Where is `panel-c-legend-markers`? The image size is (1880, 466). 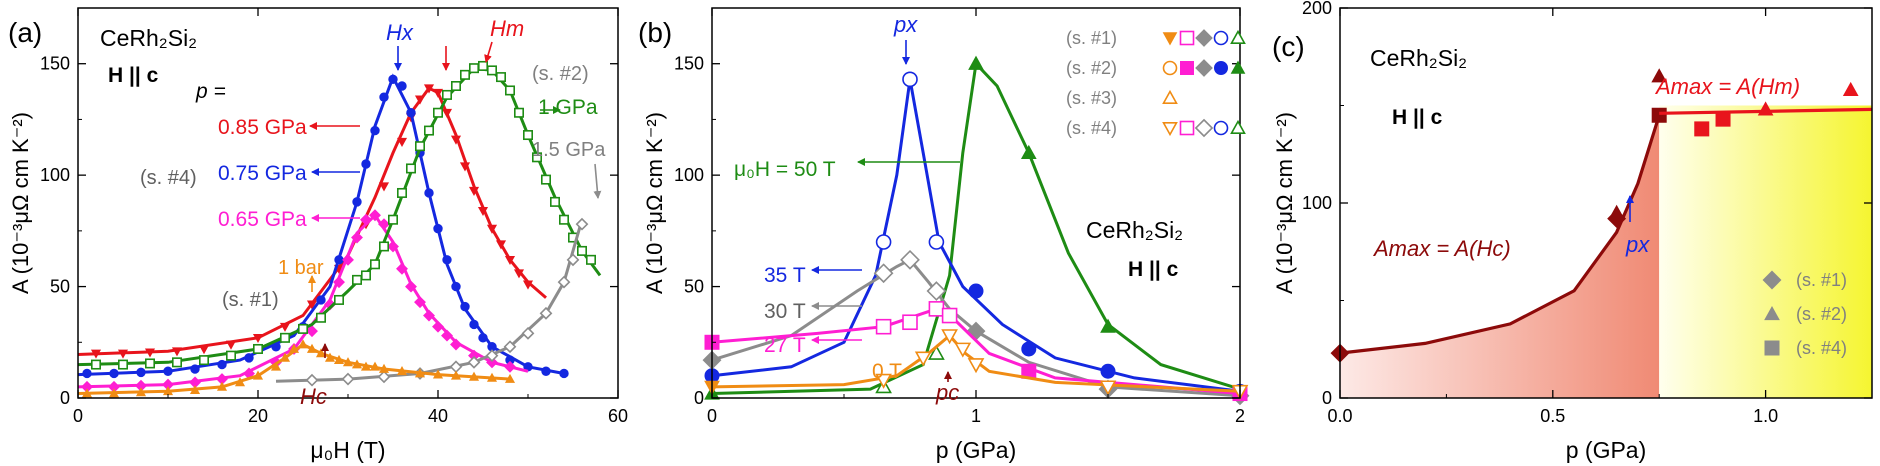 panel-c-legend-markers is located at coordinates (1772, 313).